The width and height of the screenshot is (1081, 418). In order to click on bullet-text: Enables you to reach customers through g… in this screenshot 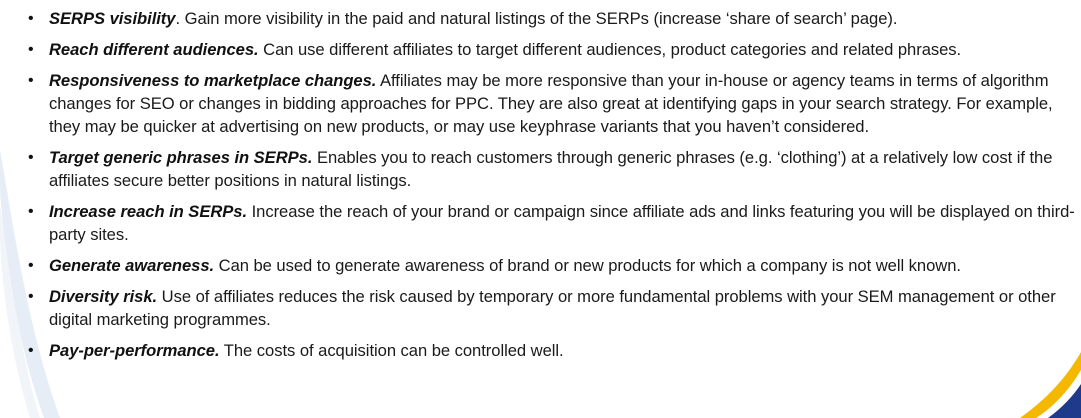, I will do `click(551, 169)`.